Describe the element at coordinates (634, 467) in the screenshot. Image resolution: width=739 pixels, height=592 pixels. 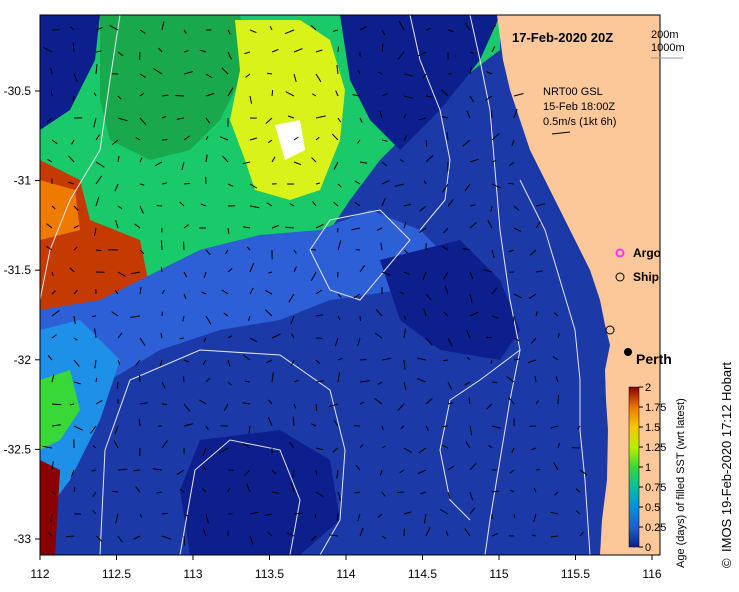
I see `colorbar` at that location.